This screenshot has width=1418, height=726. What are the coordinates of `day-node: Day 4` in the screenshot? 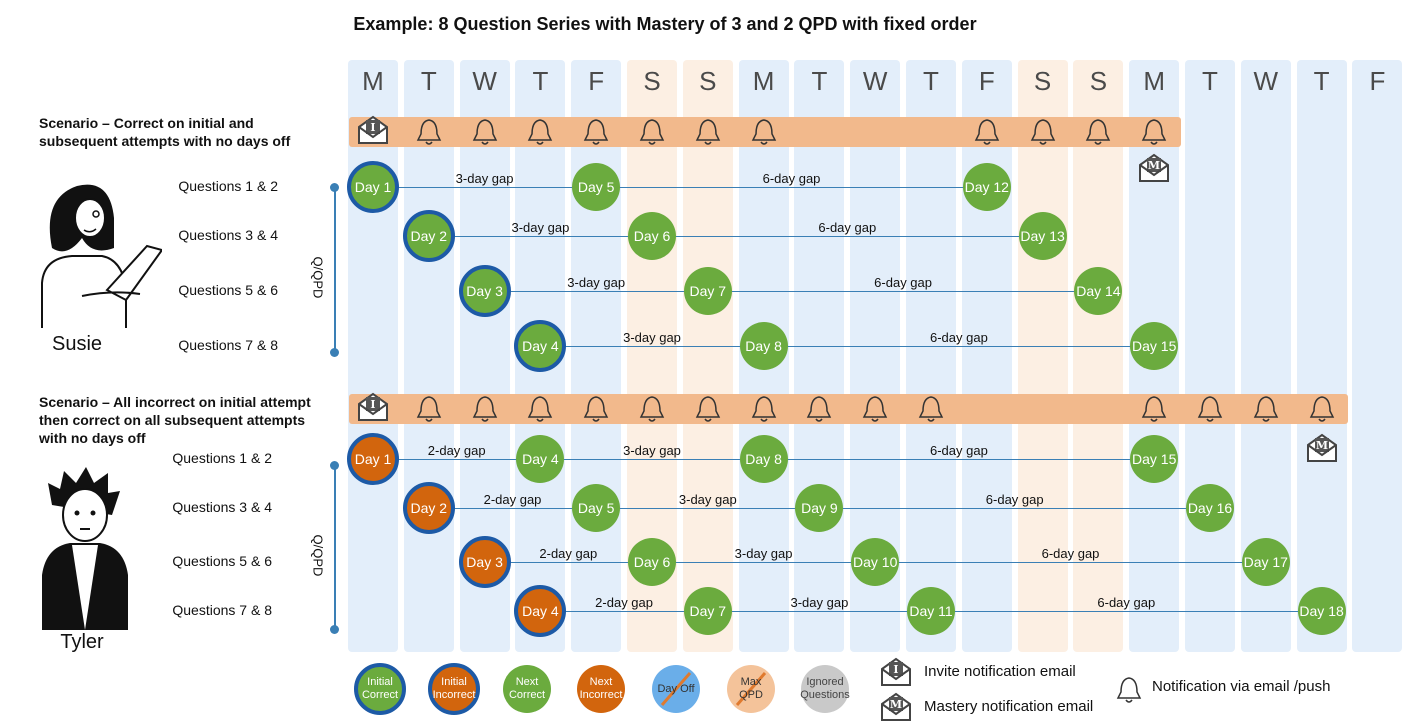 It's located at (540, 346).